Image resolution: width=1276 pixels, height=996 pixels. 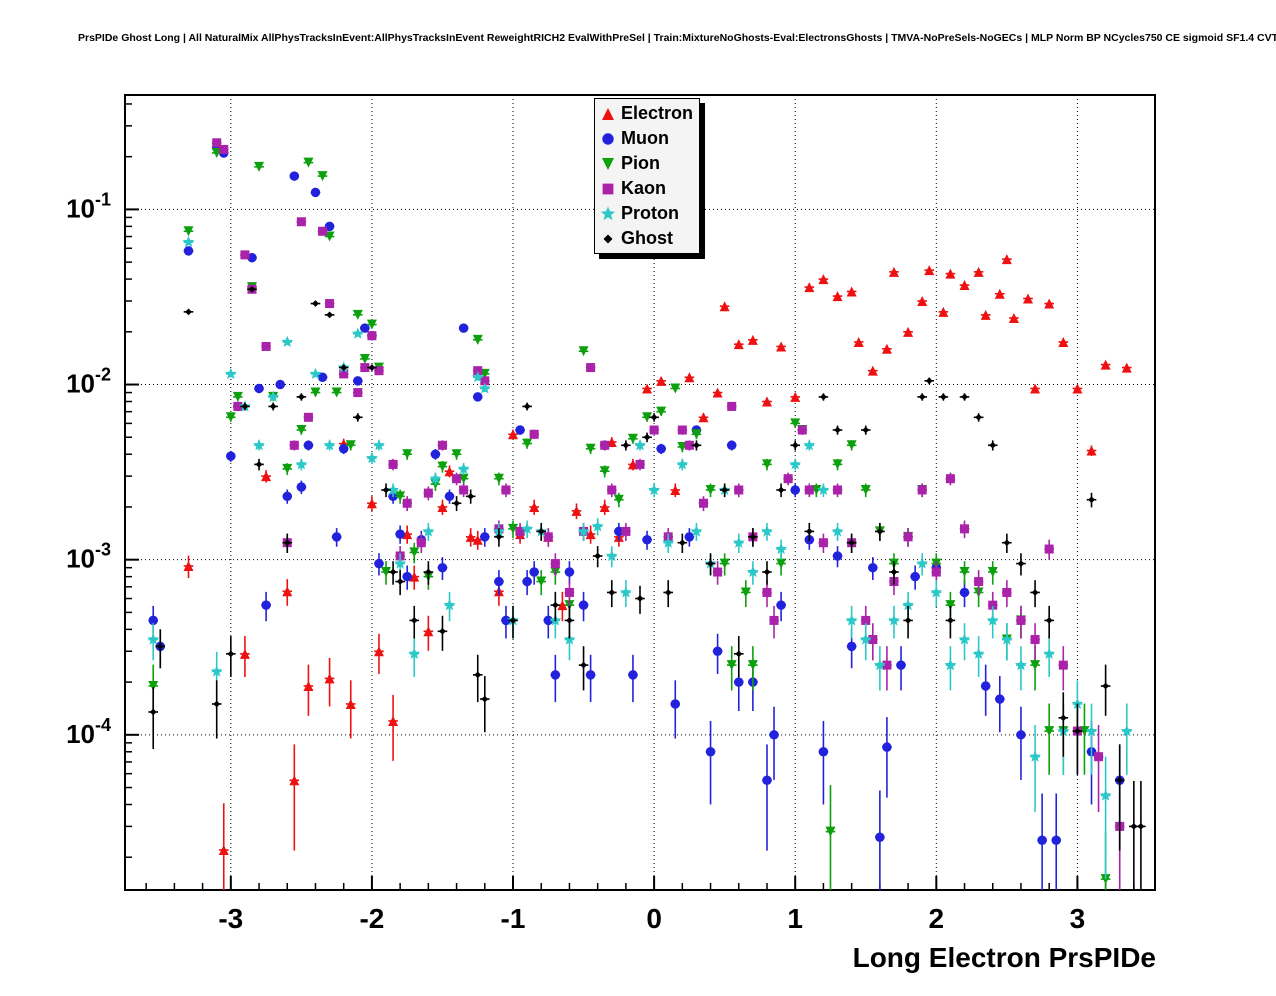 I want to click on svg-text: -3, so click(x=230, y=918).